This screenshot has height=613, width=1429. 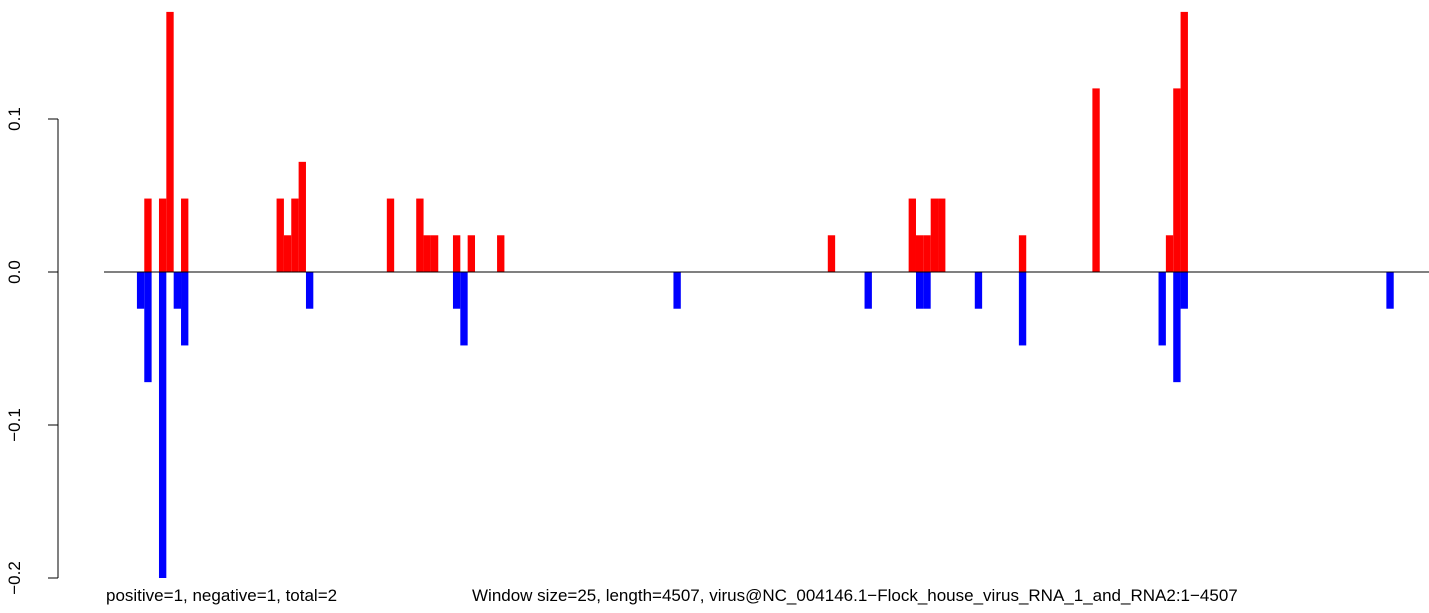 I want to click on y-tick-label: −0.2, so click(x=14, y=578).